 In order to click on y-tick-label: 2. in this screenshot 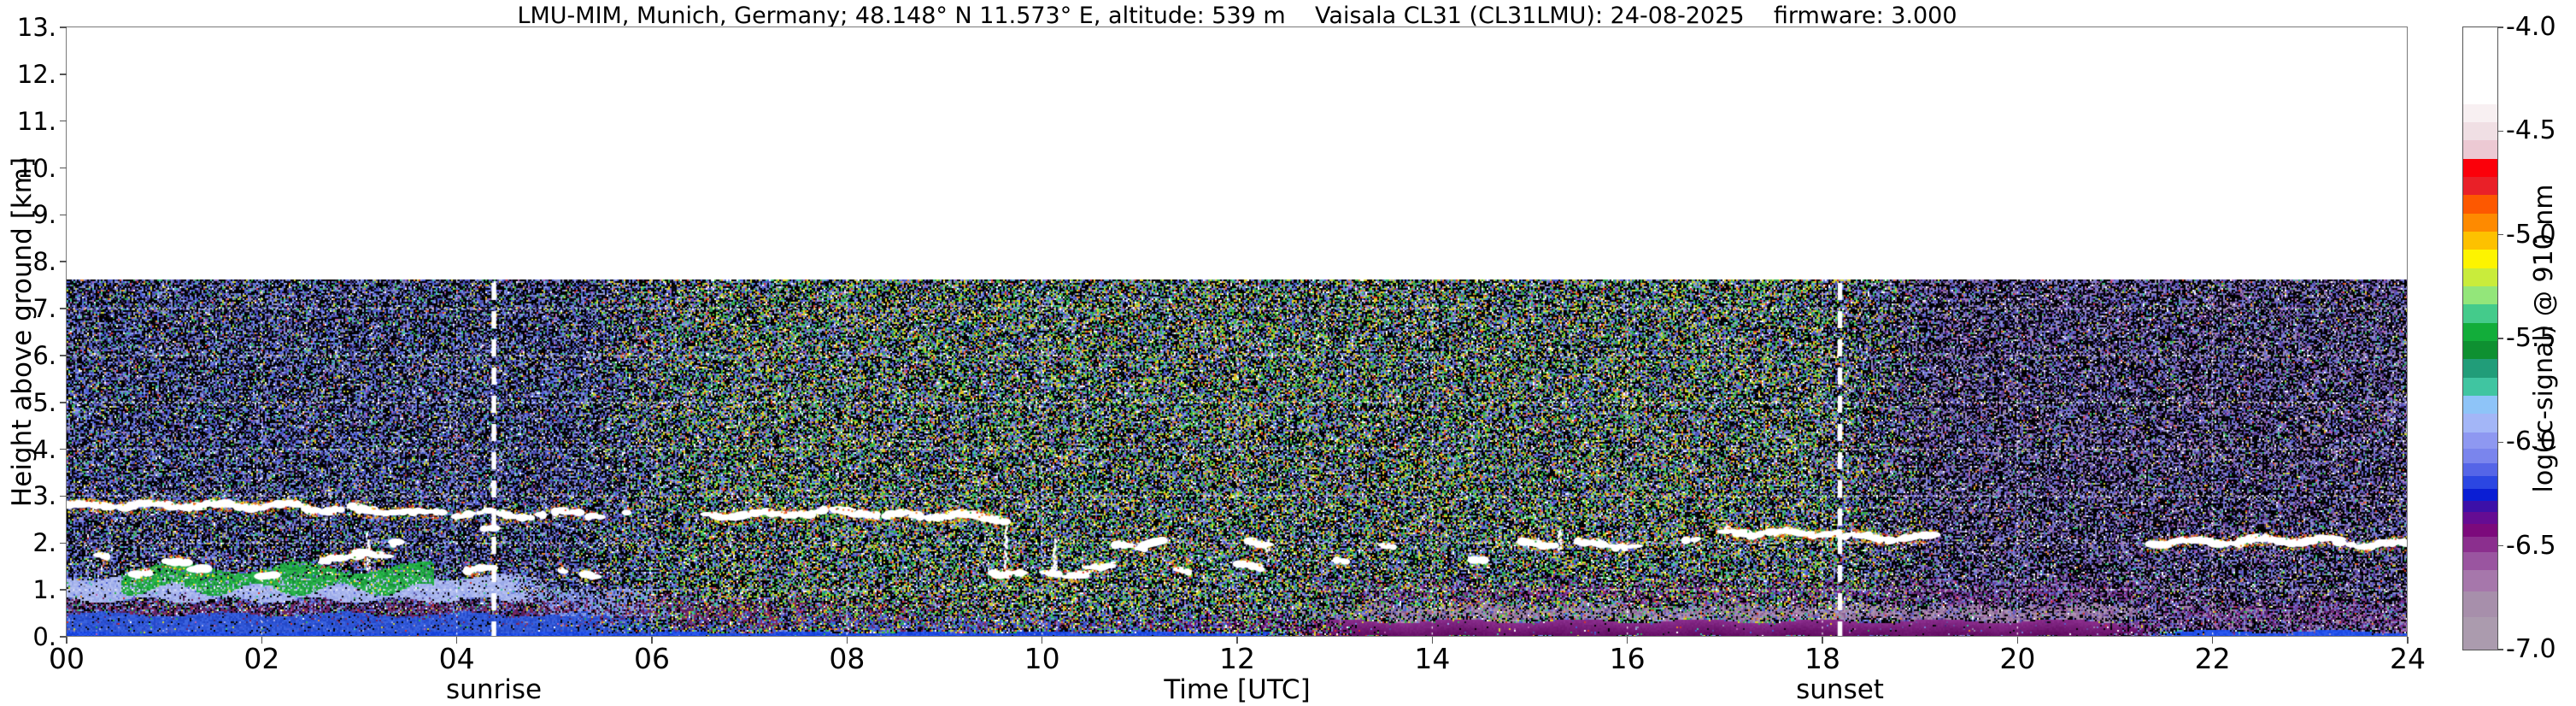, I will do `click(44, 543)`.